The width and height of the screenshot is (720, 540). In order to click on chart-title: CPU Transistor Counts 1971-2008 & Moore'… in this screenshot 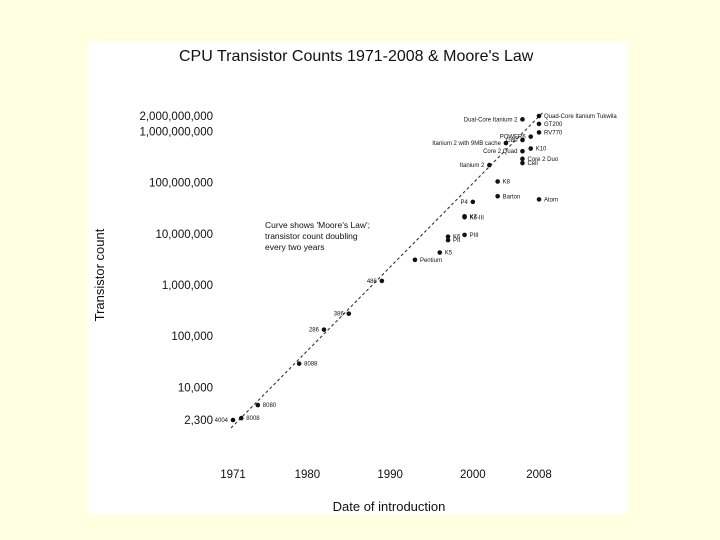, I will do `click(356, 56)`.